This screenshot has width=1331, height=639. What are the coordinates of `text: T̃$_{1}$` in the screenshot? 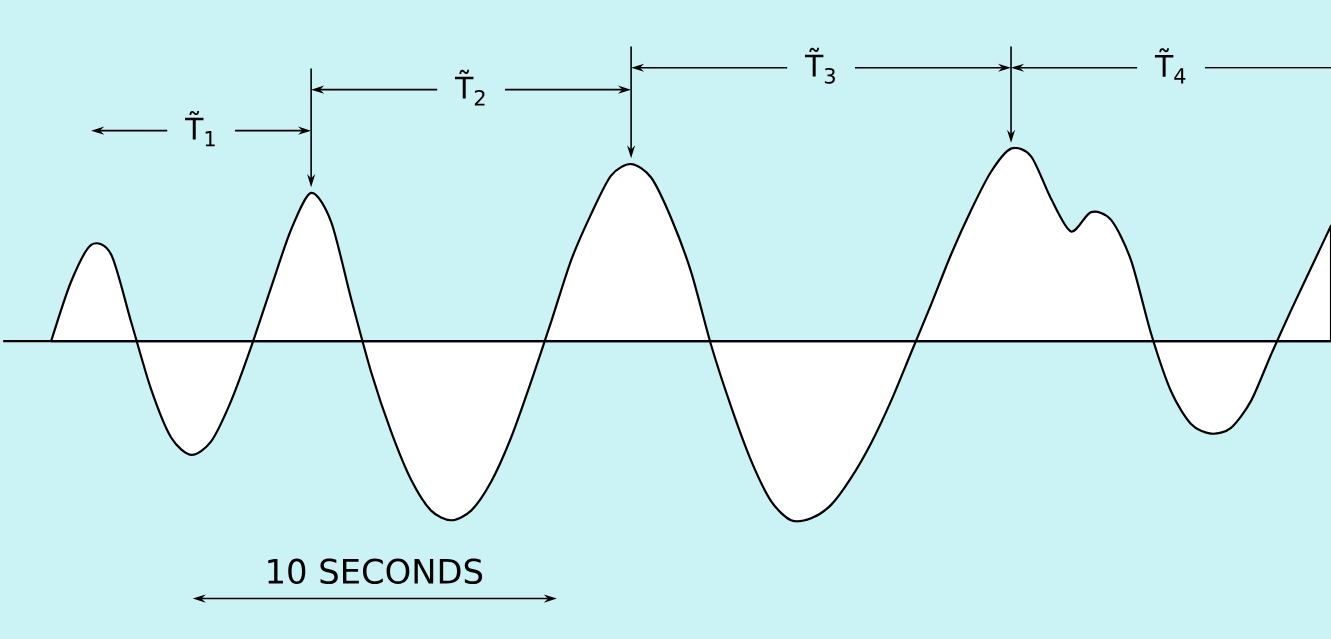 It's located at (200, 128).